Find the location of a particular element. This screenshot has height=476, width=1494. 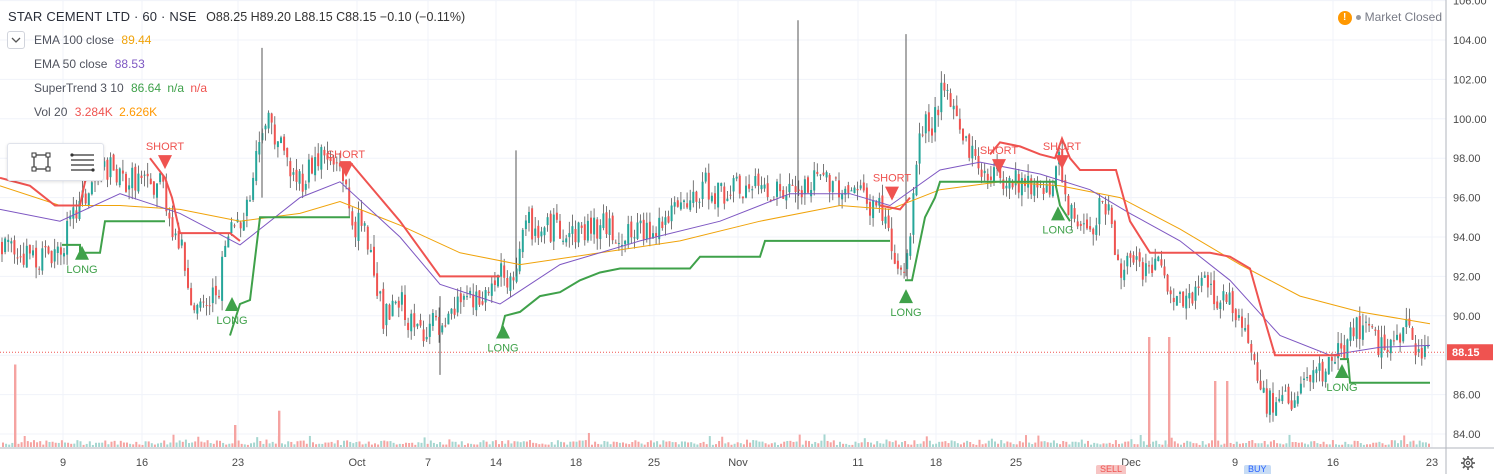

chart-settings-button is located at coordinates (1468, 463).